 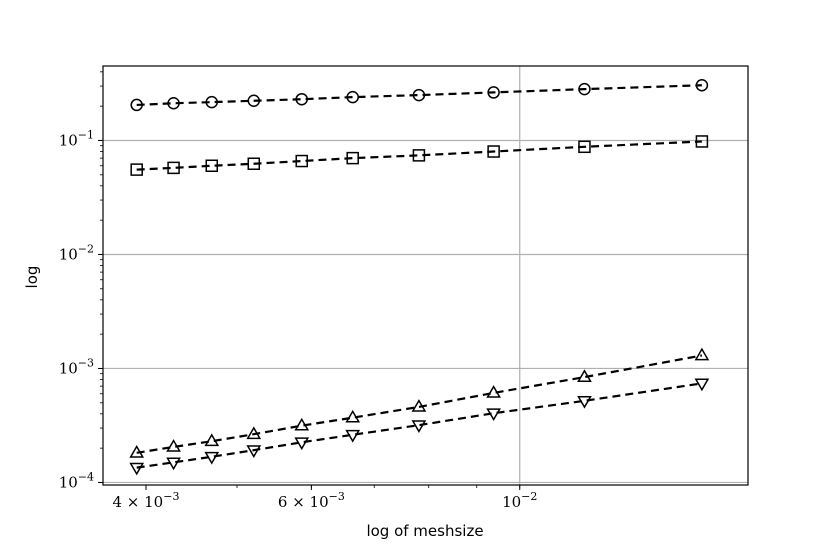 I want to click on x-tick-label: 10−2, so click(x=519, y=500).